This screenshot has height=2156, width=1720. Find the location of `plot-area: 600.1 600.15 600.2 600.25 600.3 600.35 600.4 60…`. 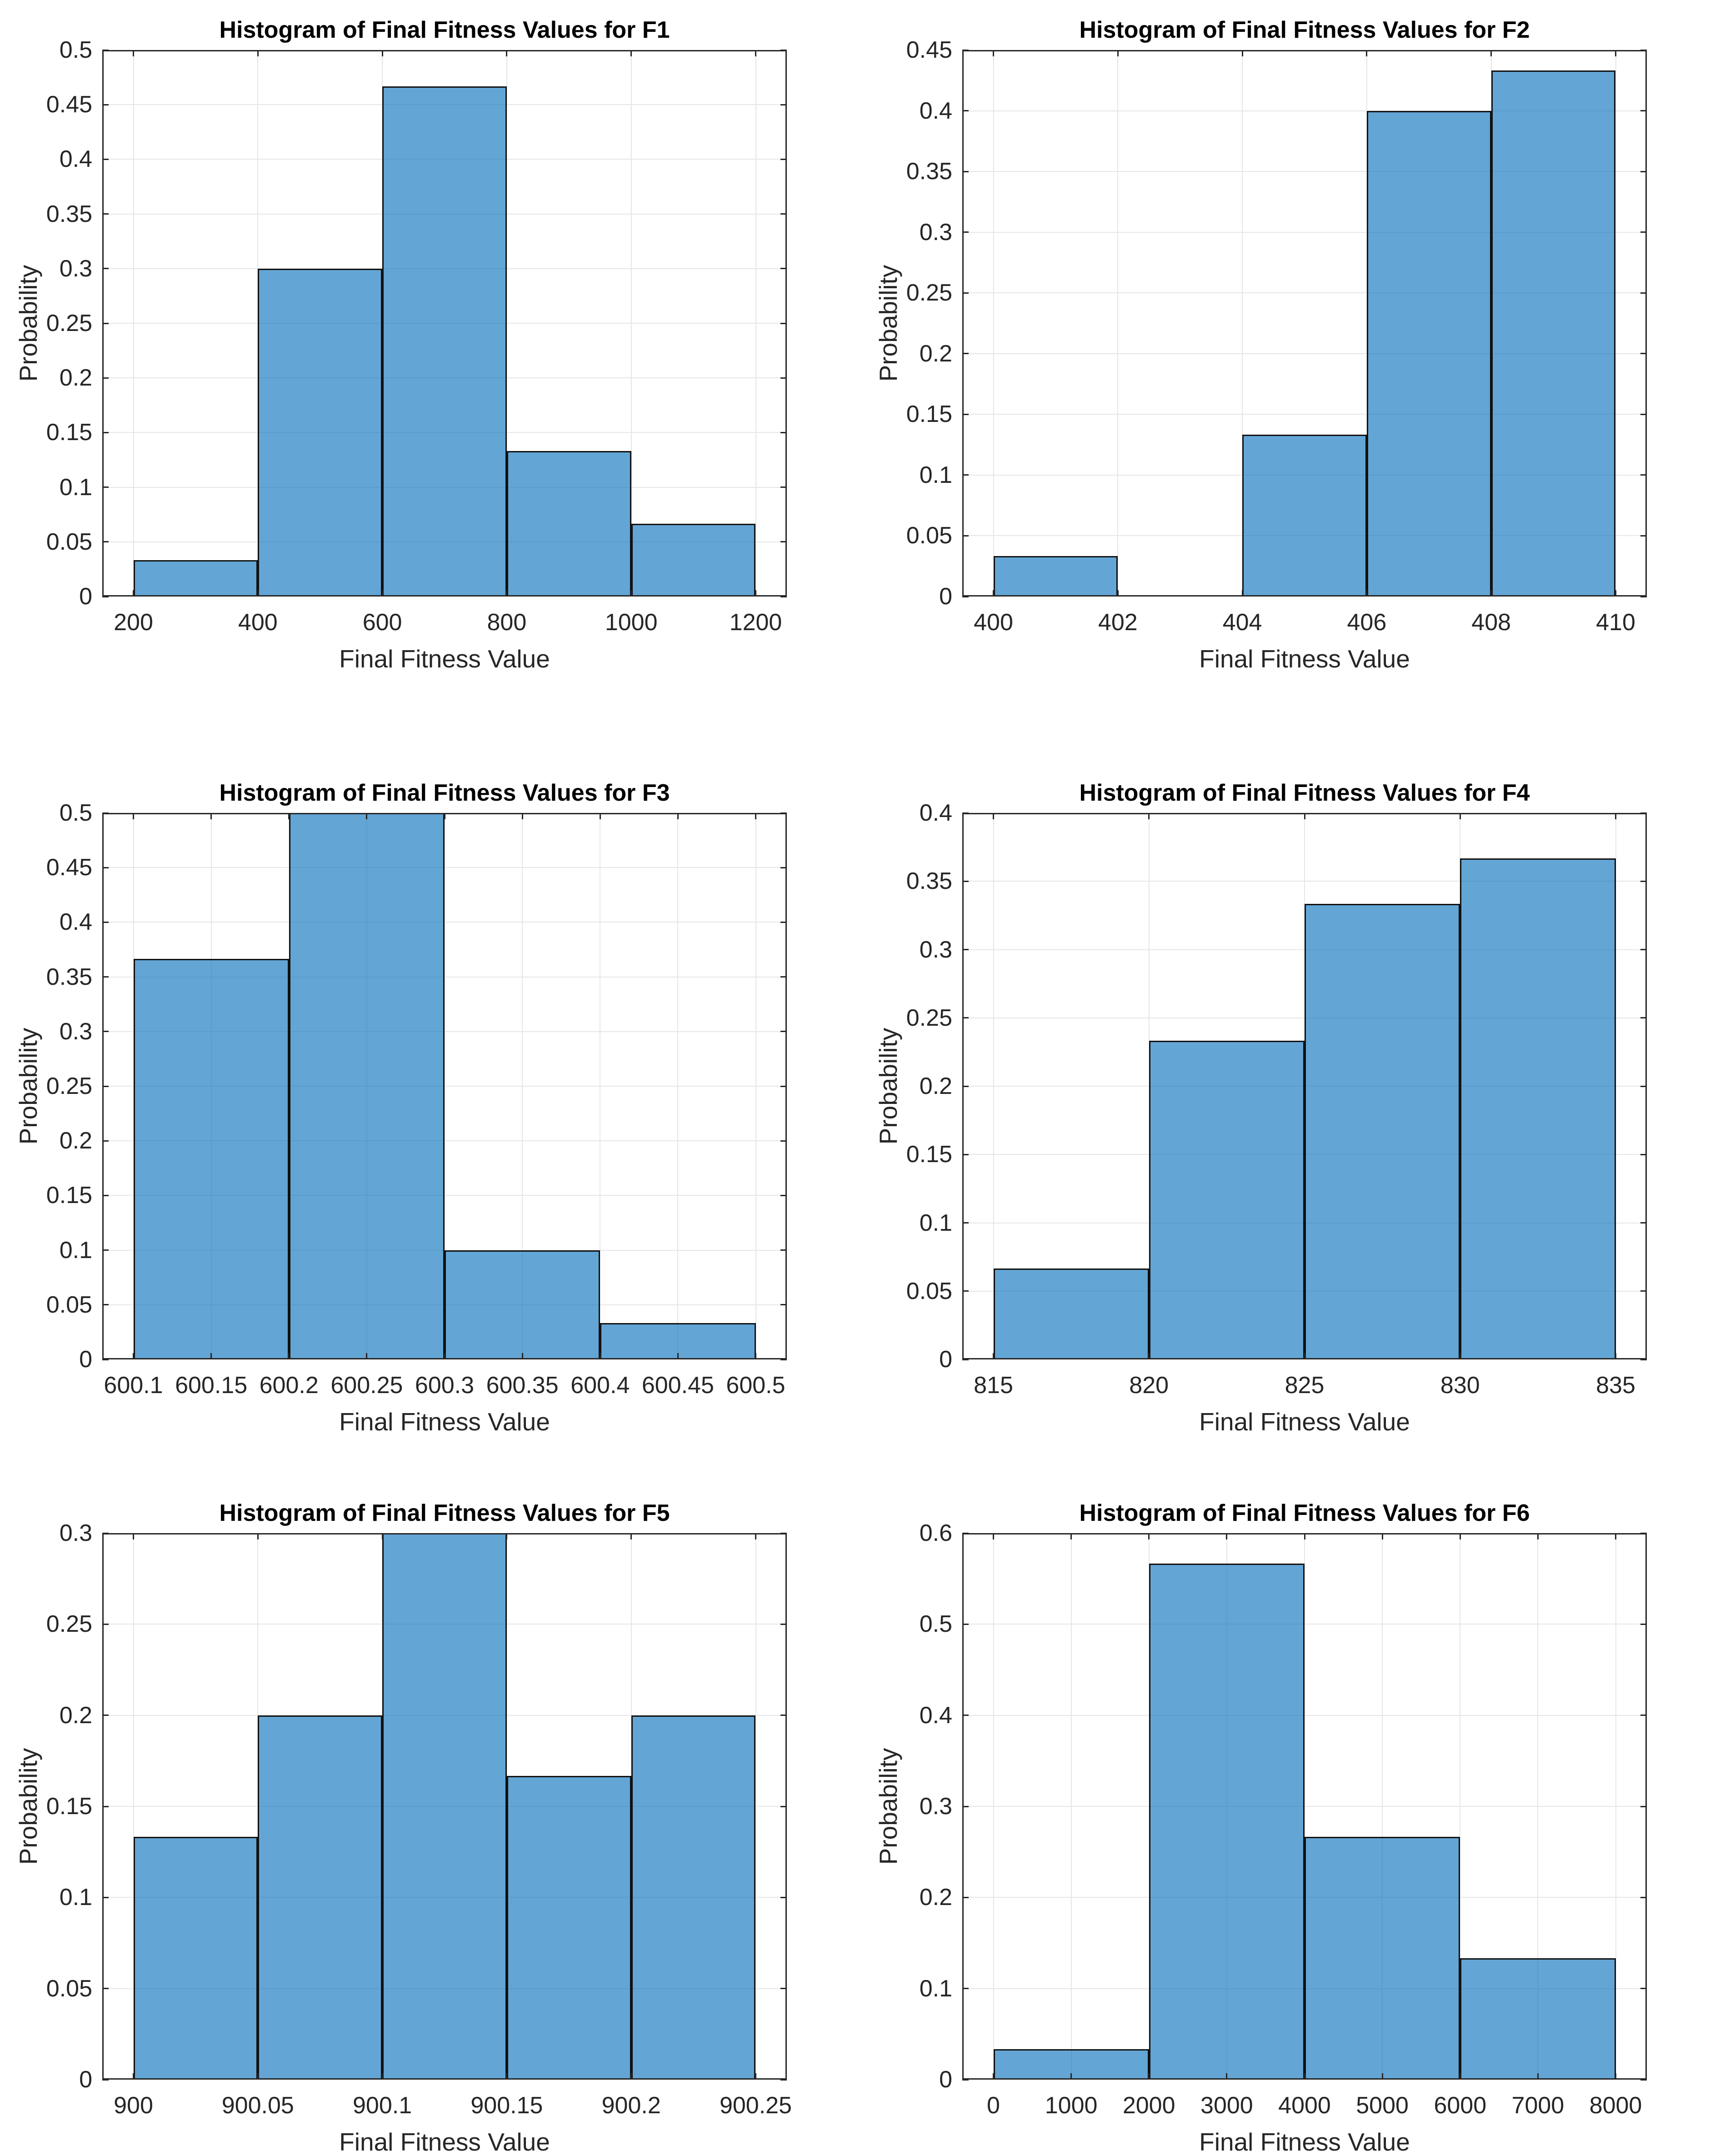

plot-area: 600.1 600.15 600.2 600.25 600.3 600.35 600.4 60… is located at coordinates (416, 1099).